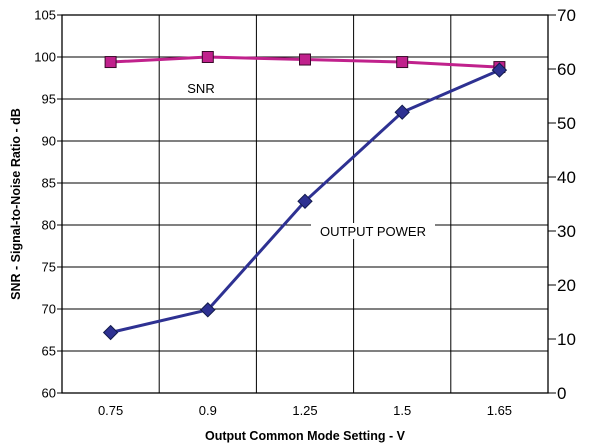  I want to click on x-tick-label: 0.75, so click(110, 410).